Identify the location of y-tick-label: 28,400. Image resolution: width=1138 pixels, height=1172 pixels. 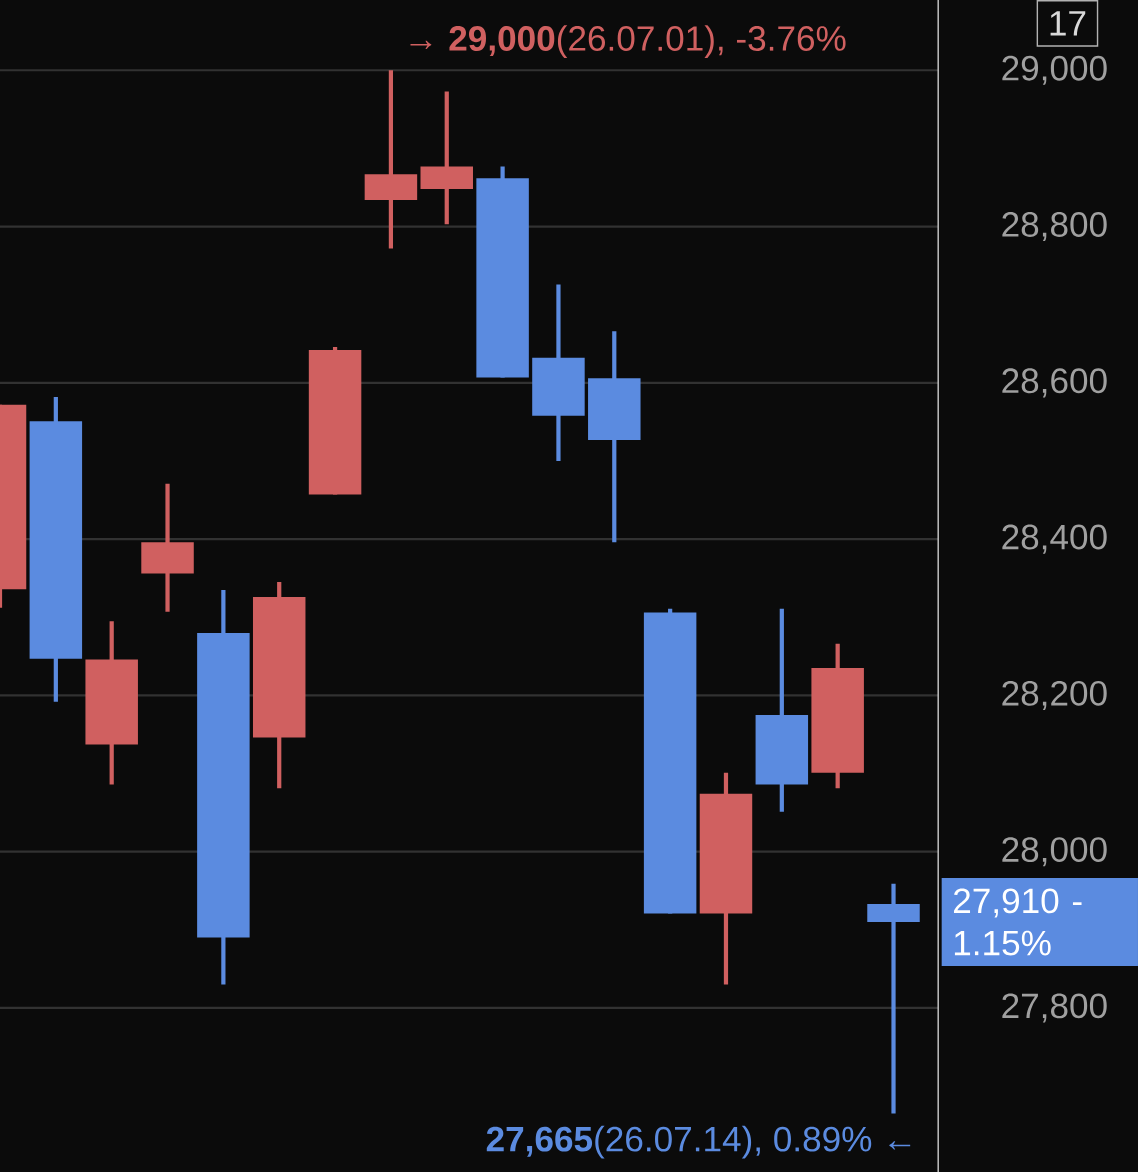
(1054, 539).